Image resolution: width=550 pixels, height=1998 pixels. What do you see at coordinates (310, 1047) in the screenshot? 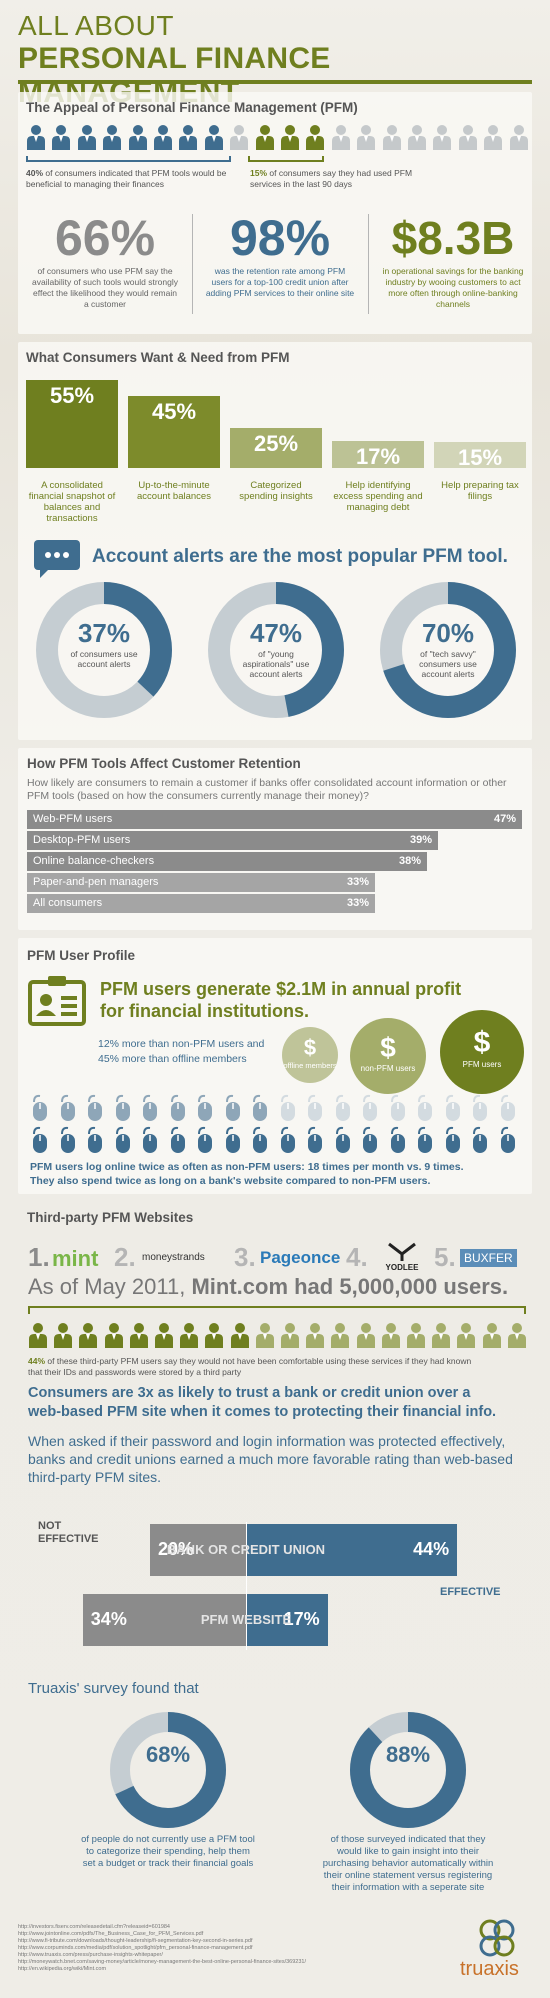
I see `coin-offline-symbol: $` at bounding box center [310, 1047].